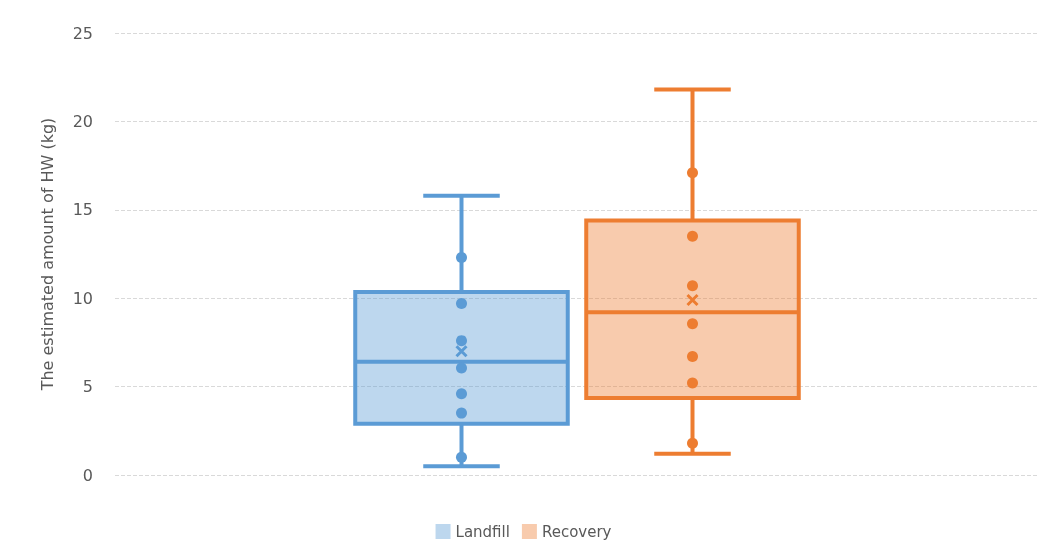 This screenshot has height=548, width=1047. What do you see at coordinates (87, 475) in the screenshot?
I see `y-tick-label: 0` at bounding box center [87, 475].